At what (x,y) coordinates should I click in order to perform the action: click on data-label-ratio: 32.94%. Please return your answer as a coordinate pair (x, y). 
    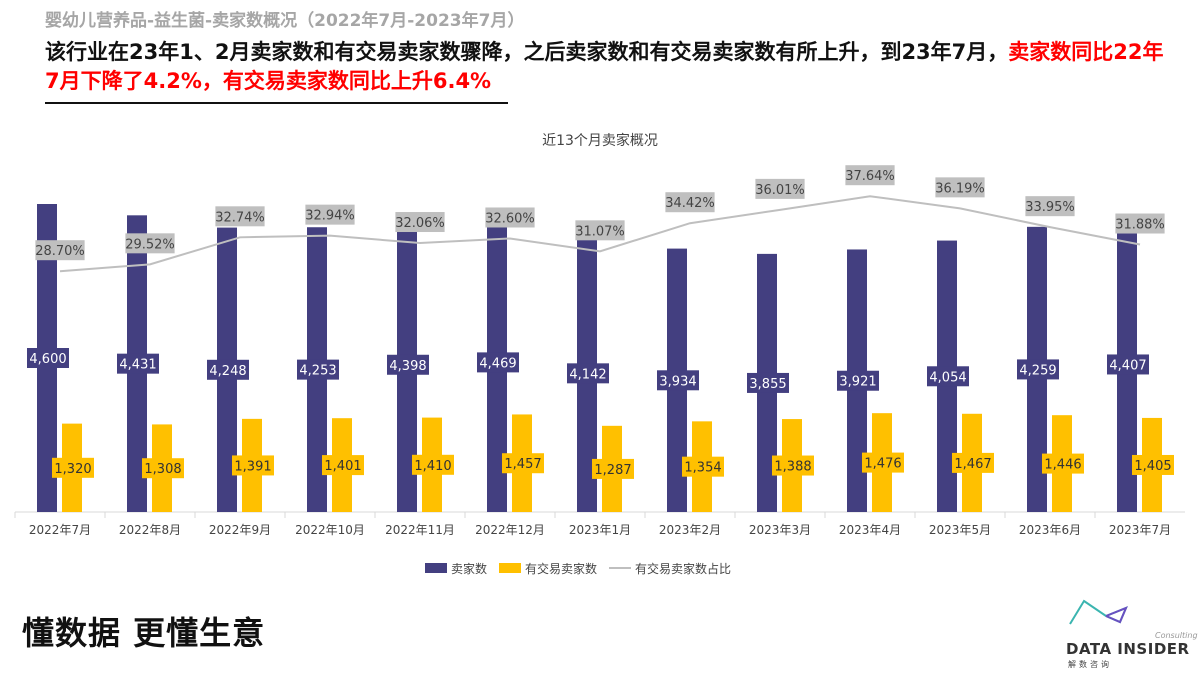
    Looking at the image, I should click on (330, 216).